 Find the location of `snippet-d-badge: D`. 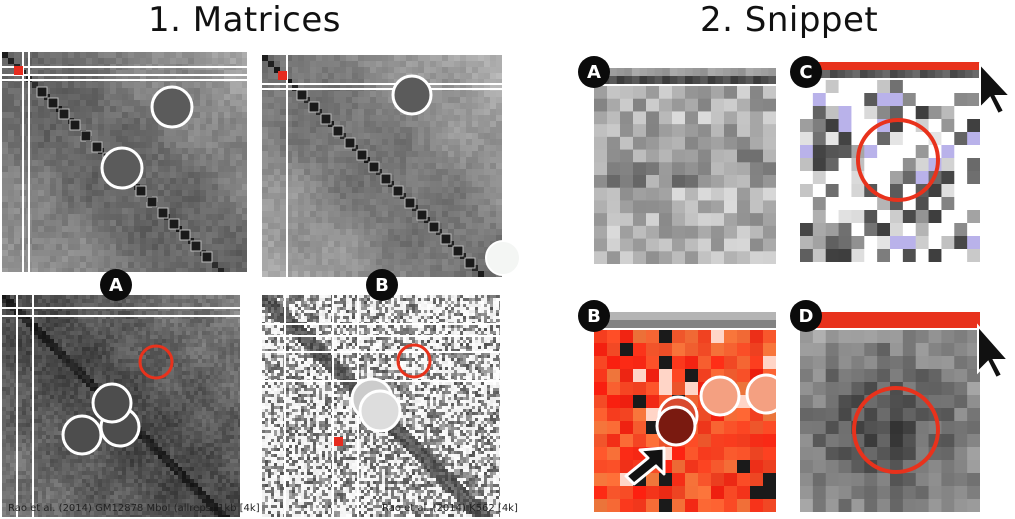

snippet-d-badge: D is located at coordinates (806, 316).